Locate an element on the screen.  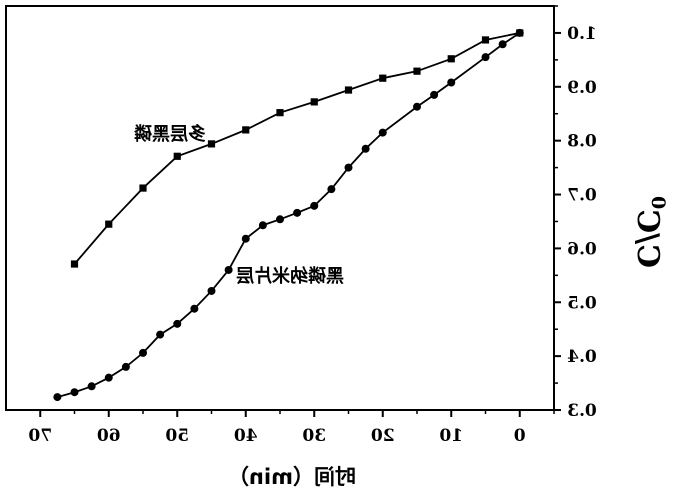
series-label-nanosheet: 黑磷纳米片层 is located at coordinates (290, 276).